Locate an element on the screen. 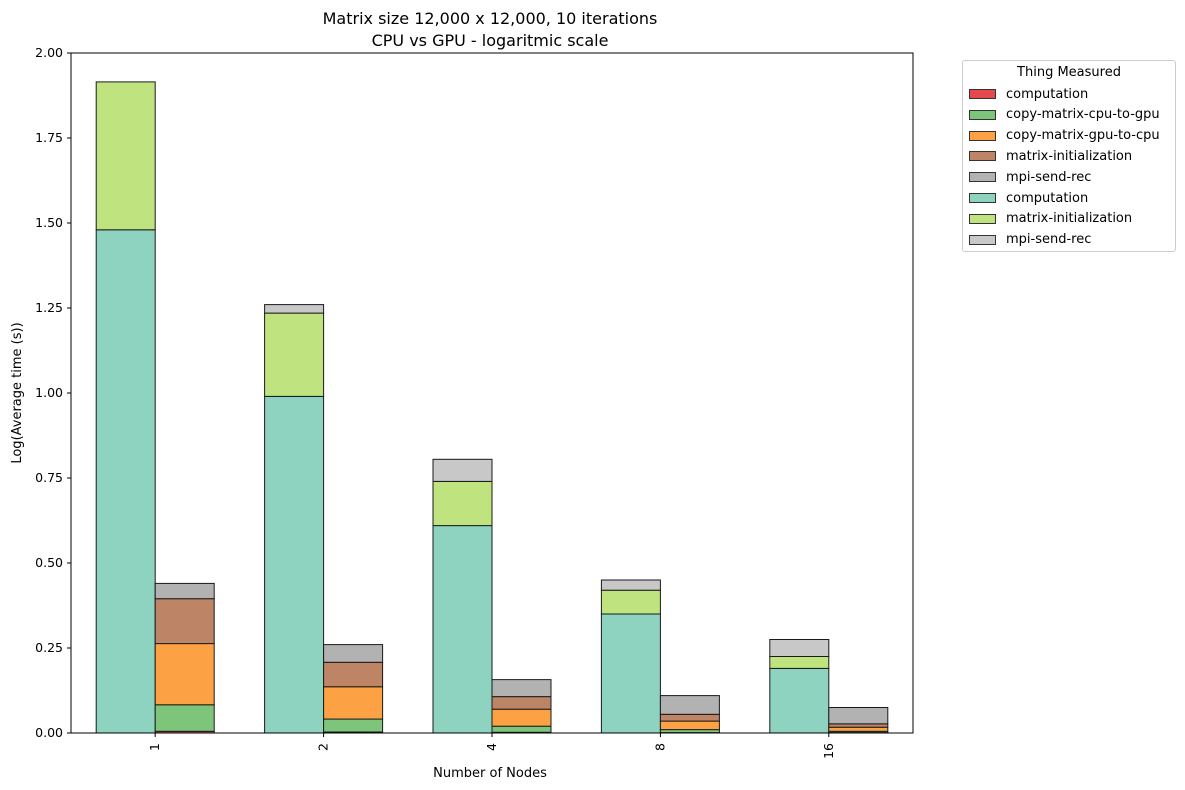  chart-subtitle: CPU vs GPU - logaritmic scale is located at coordinates (490, 40).